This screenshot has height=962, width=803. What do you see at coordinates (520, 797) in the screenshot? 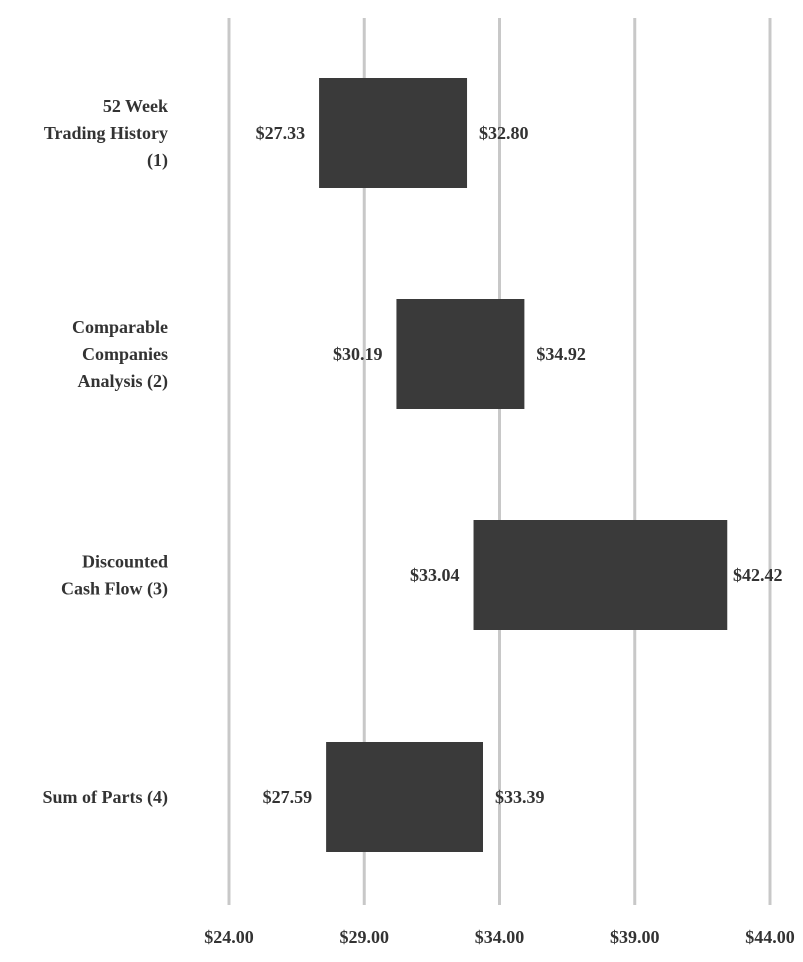
I see `high-value-label: $33.39` at bounding box center [520, 797].